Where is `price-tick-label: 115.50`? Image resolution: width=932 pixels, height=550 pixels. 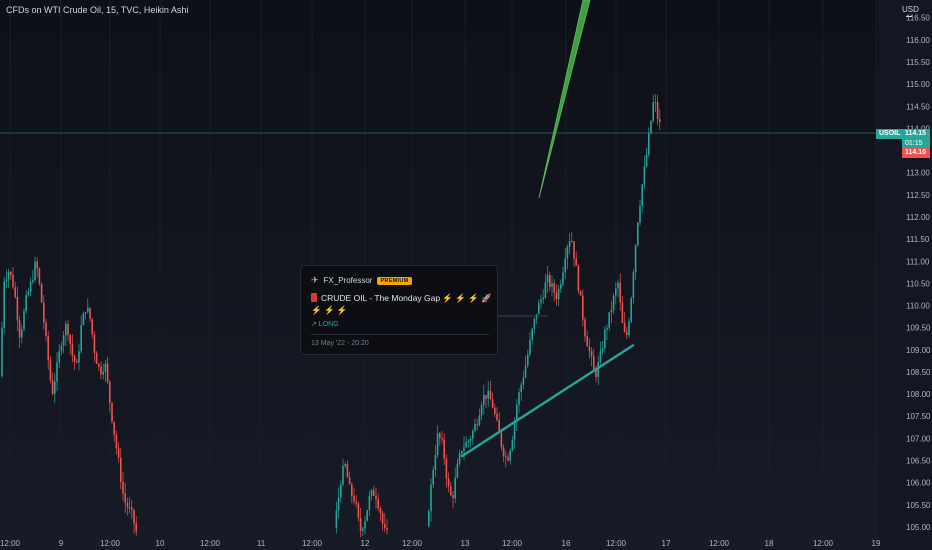 price-tick-label: 115.50 is located at coordinates (918, 62).